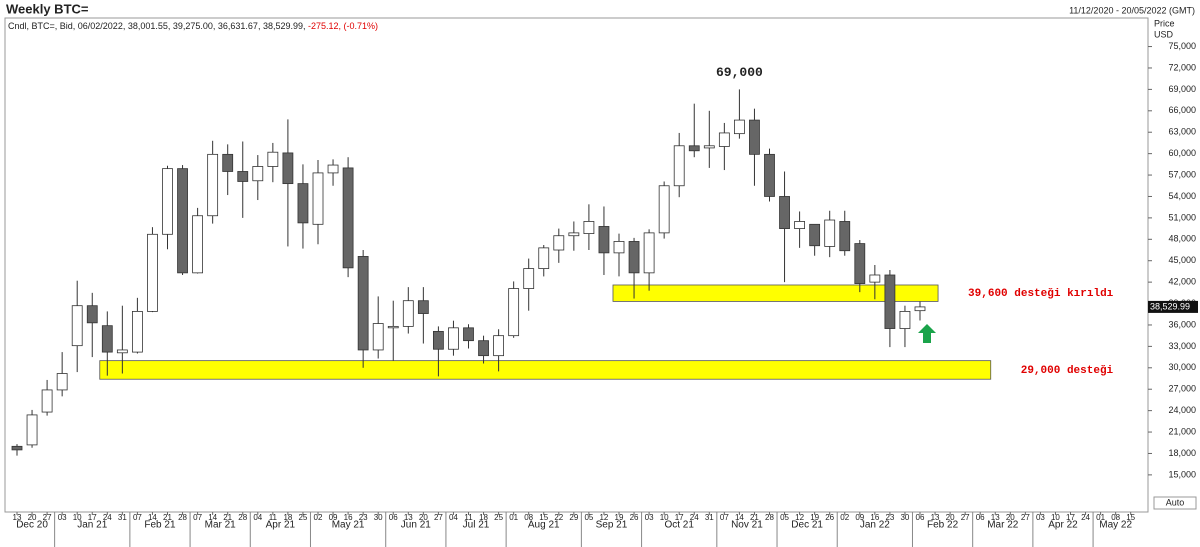 This screenshot has height=547, width=1200. Describe the element at coordinates (242, 517) in the screenshot. I see `x-tick-label: 28` at that location.